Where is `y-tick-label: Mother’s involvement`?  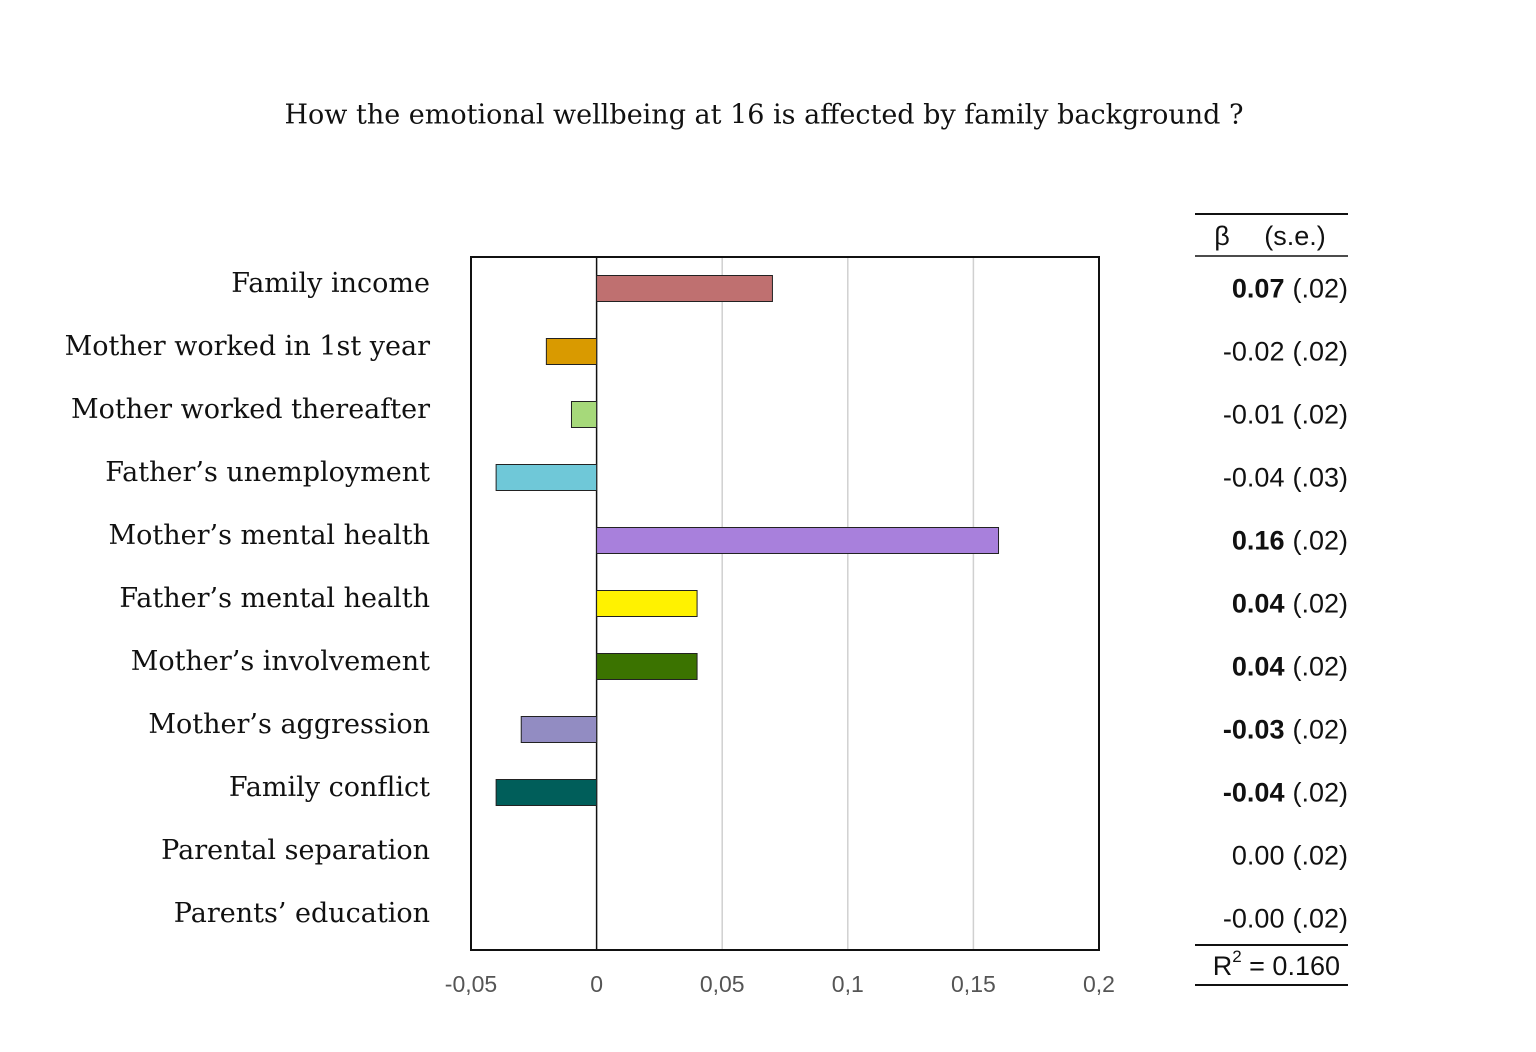
y-tick-label: Mother’s involvement is located at coordinates (280, 661).